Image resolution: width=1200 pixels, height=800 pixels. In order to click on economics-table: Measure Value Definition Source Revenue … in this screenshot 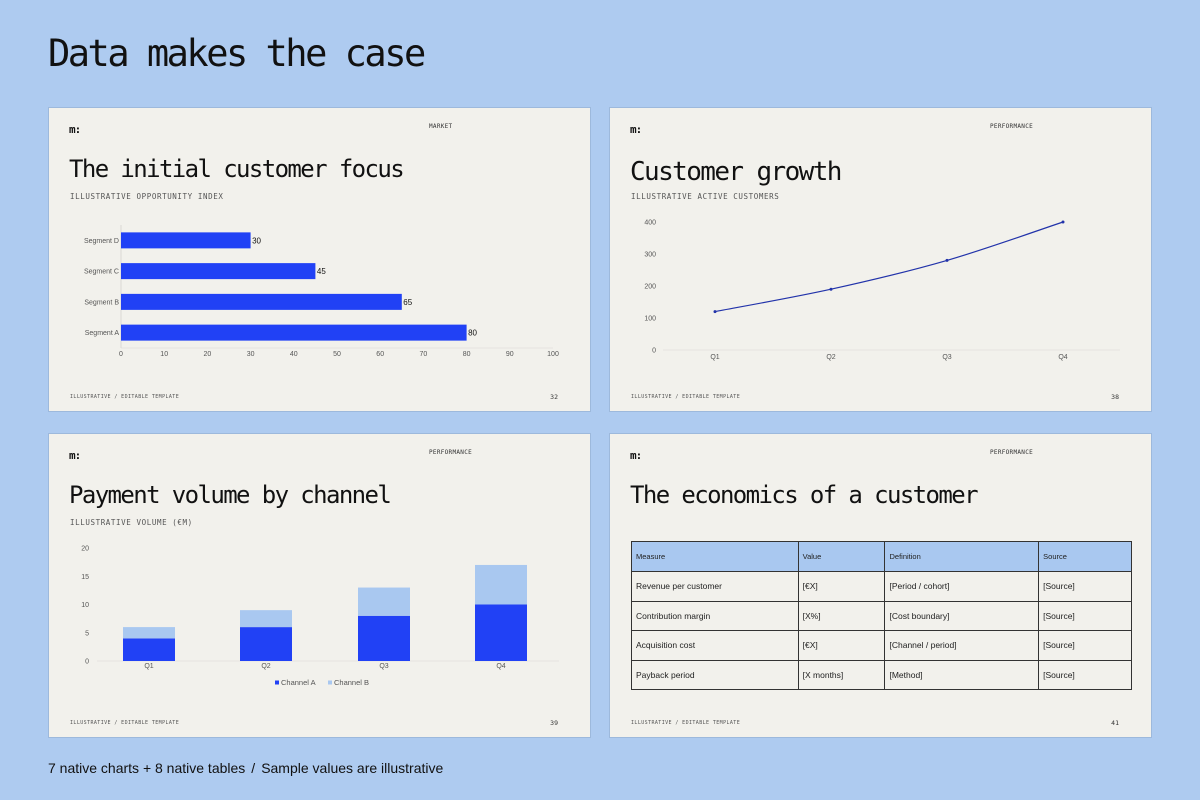, I will do `click(881, 615)`.